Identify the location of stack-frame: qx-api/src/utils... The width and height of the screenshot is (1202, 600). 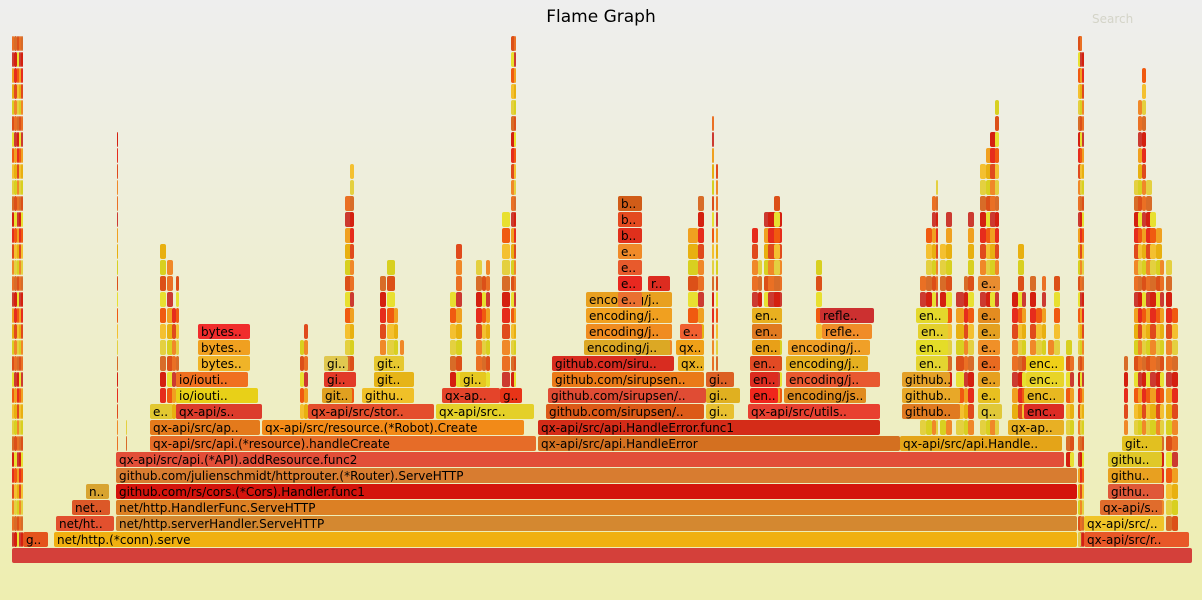
(814, 411).